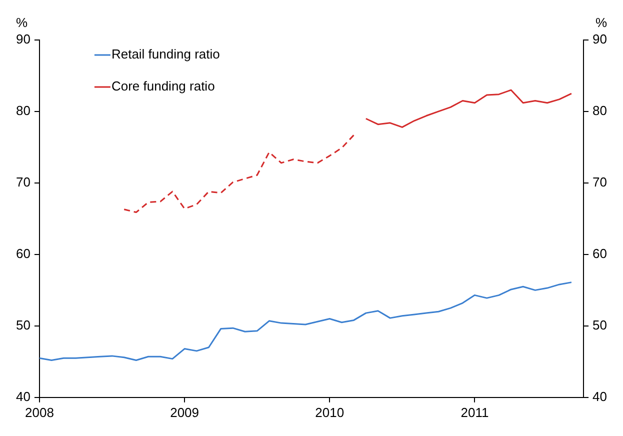  Describe the element at coordinates (23, 39) in the screenshot. I see `y-tick-label: 90` at that location.